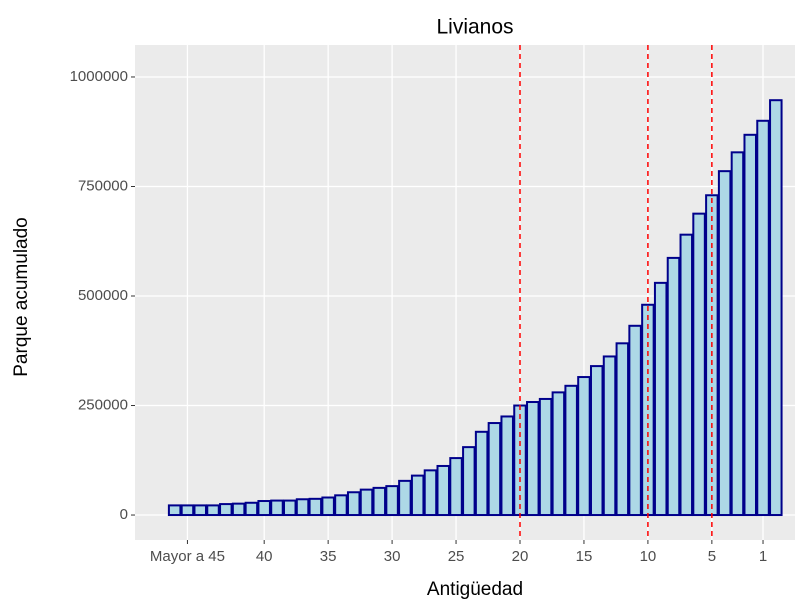 The image size is (799, 603). I want to click on x-tick-label: 1, so click(763, 556).